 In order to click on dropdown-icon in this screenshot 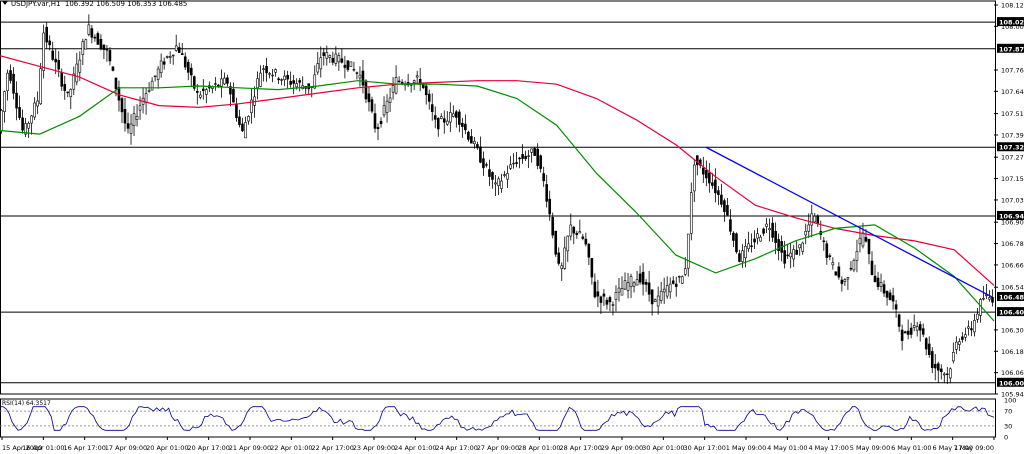, I will do `click(5, 3)`.